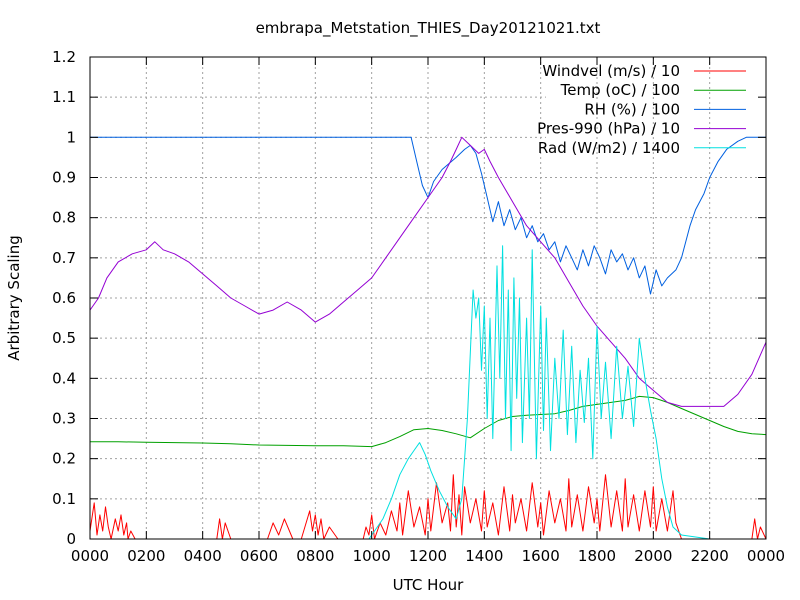 The width and height of the screenshot is (800, 600). What do you see at coordinates (428, 556) in the screenshot?
I see `x-tick-label: 1200` at bounding box center [428, 556].